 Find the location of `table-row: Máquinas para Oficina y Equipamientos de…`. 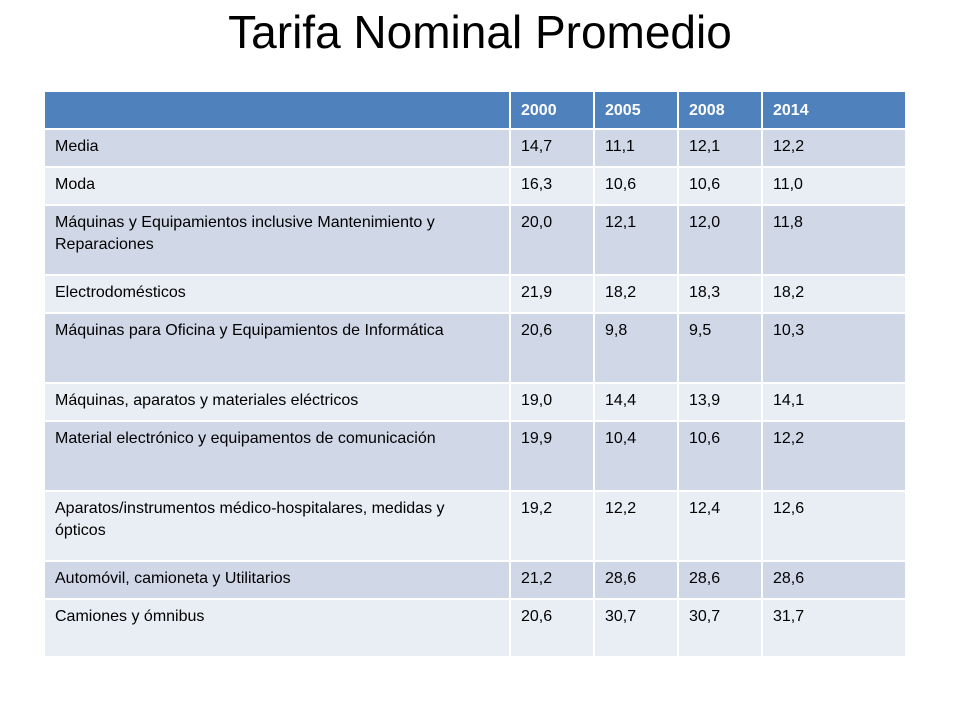

table-row: Máquinas para Oficina y Equipamientos de… is located at coordinates (475, 348).